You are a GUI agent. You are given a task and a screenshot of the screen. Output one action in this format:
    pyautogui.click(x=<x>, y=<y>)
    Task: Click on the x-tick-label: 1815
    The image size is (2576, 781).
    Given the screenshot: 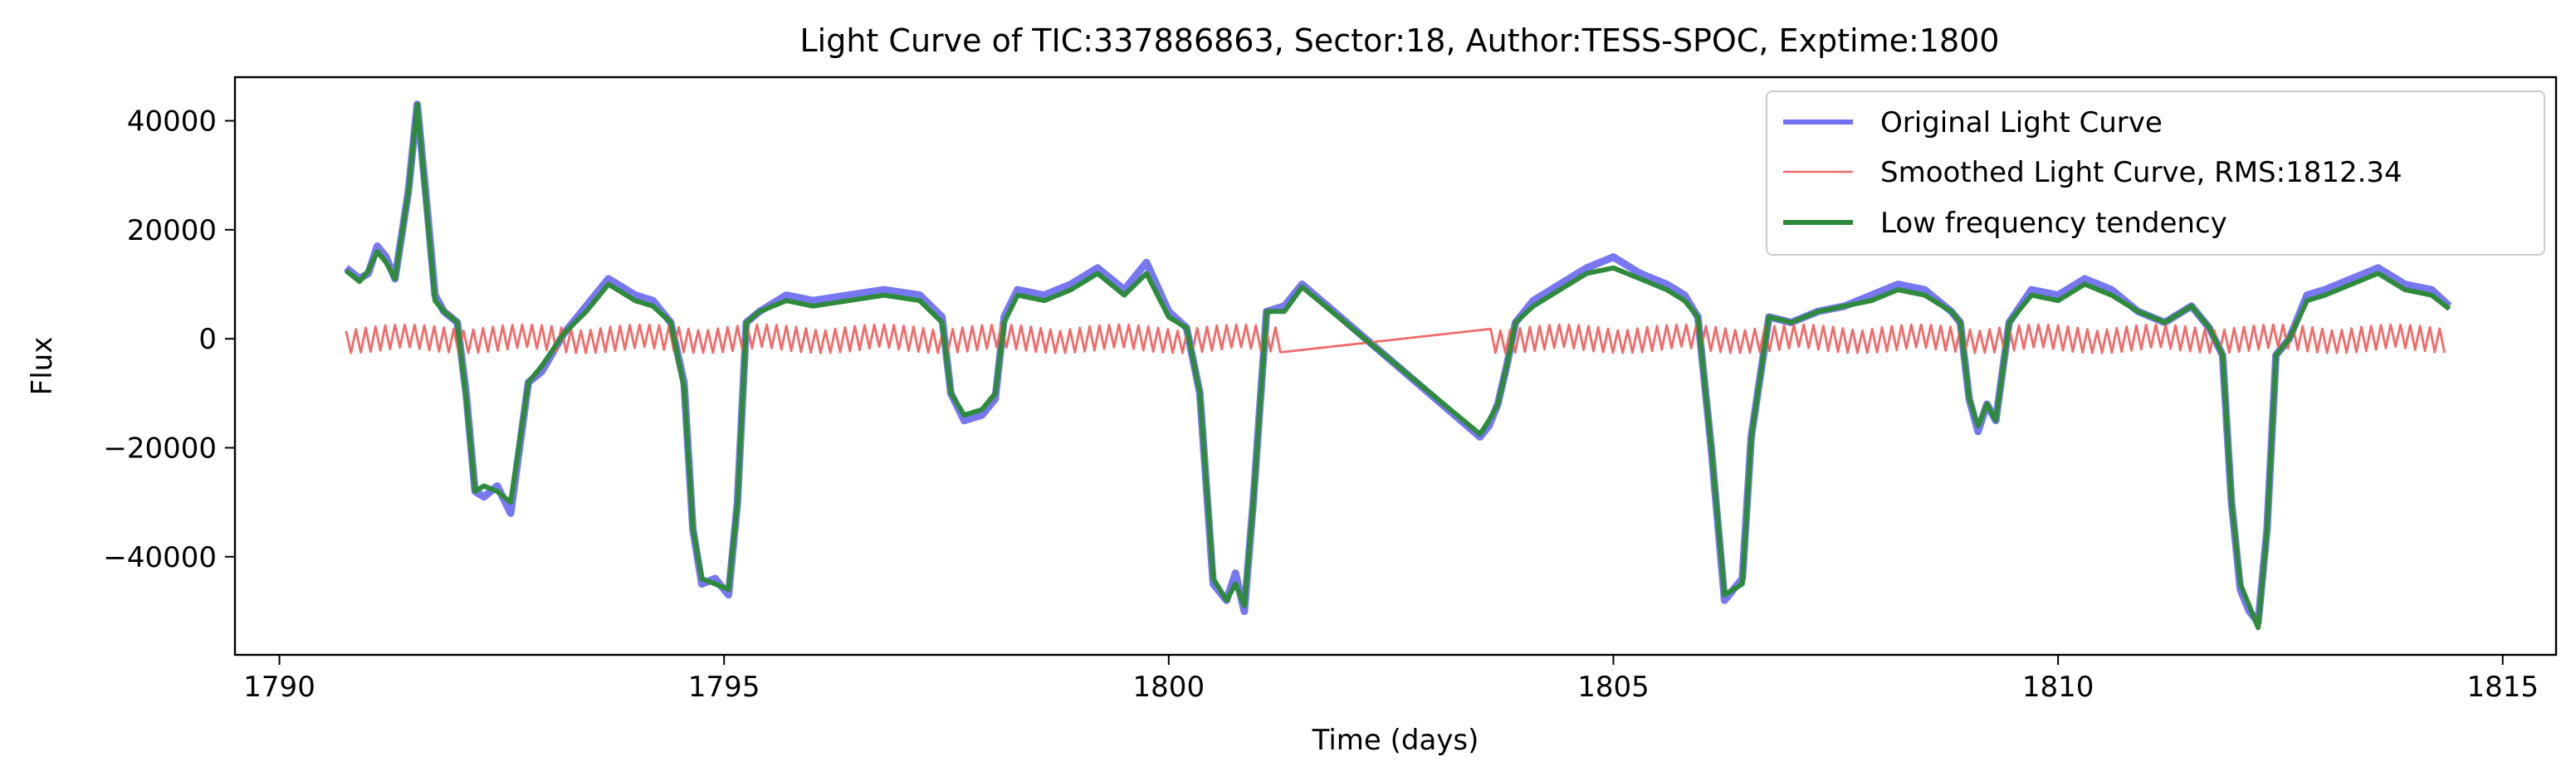 What is the action you would take?
    pyautogui.click(x=2502, y=687)
    